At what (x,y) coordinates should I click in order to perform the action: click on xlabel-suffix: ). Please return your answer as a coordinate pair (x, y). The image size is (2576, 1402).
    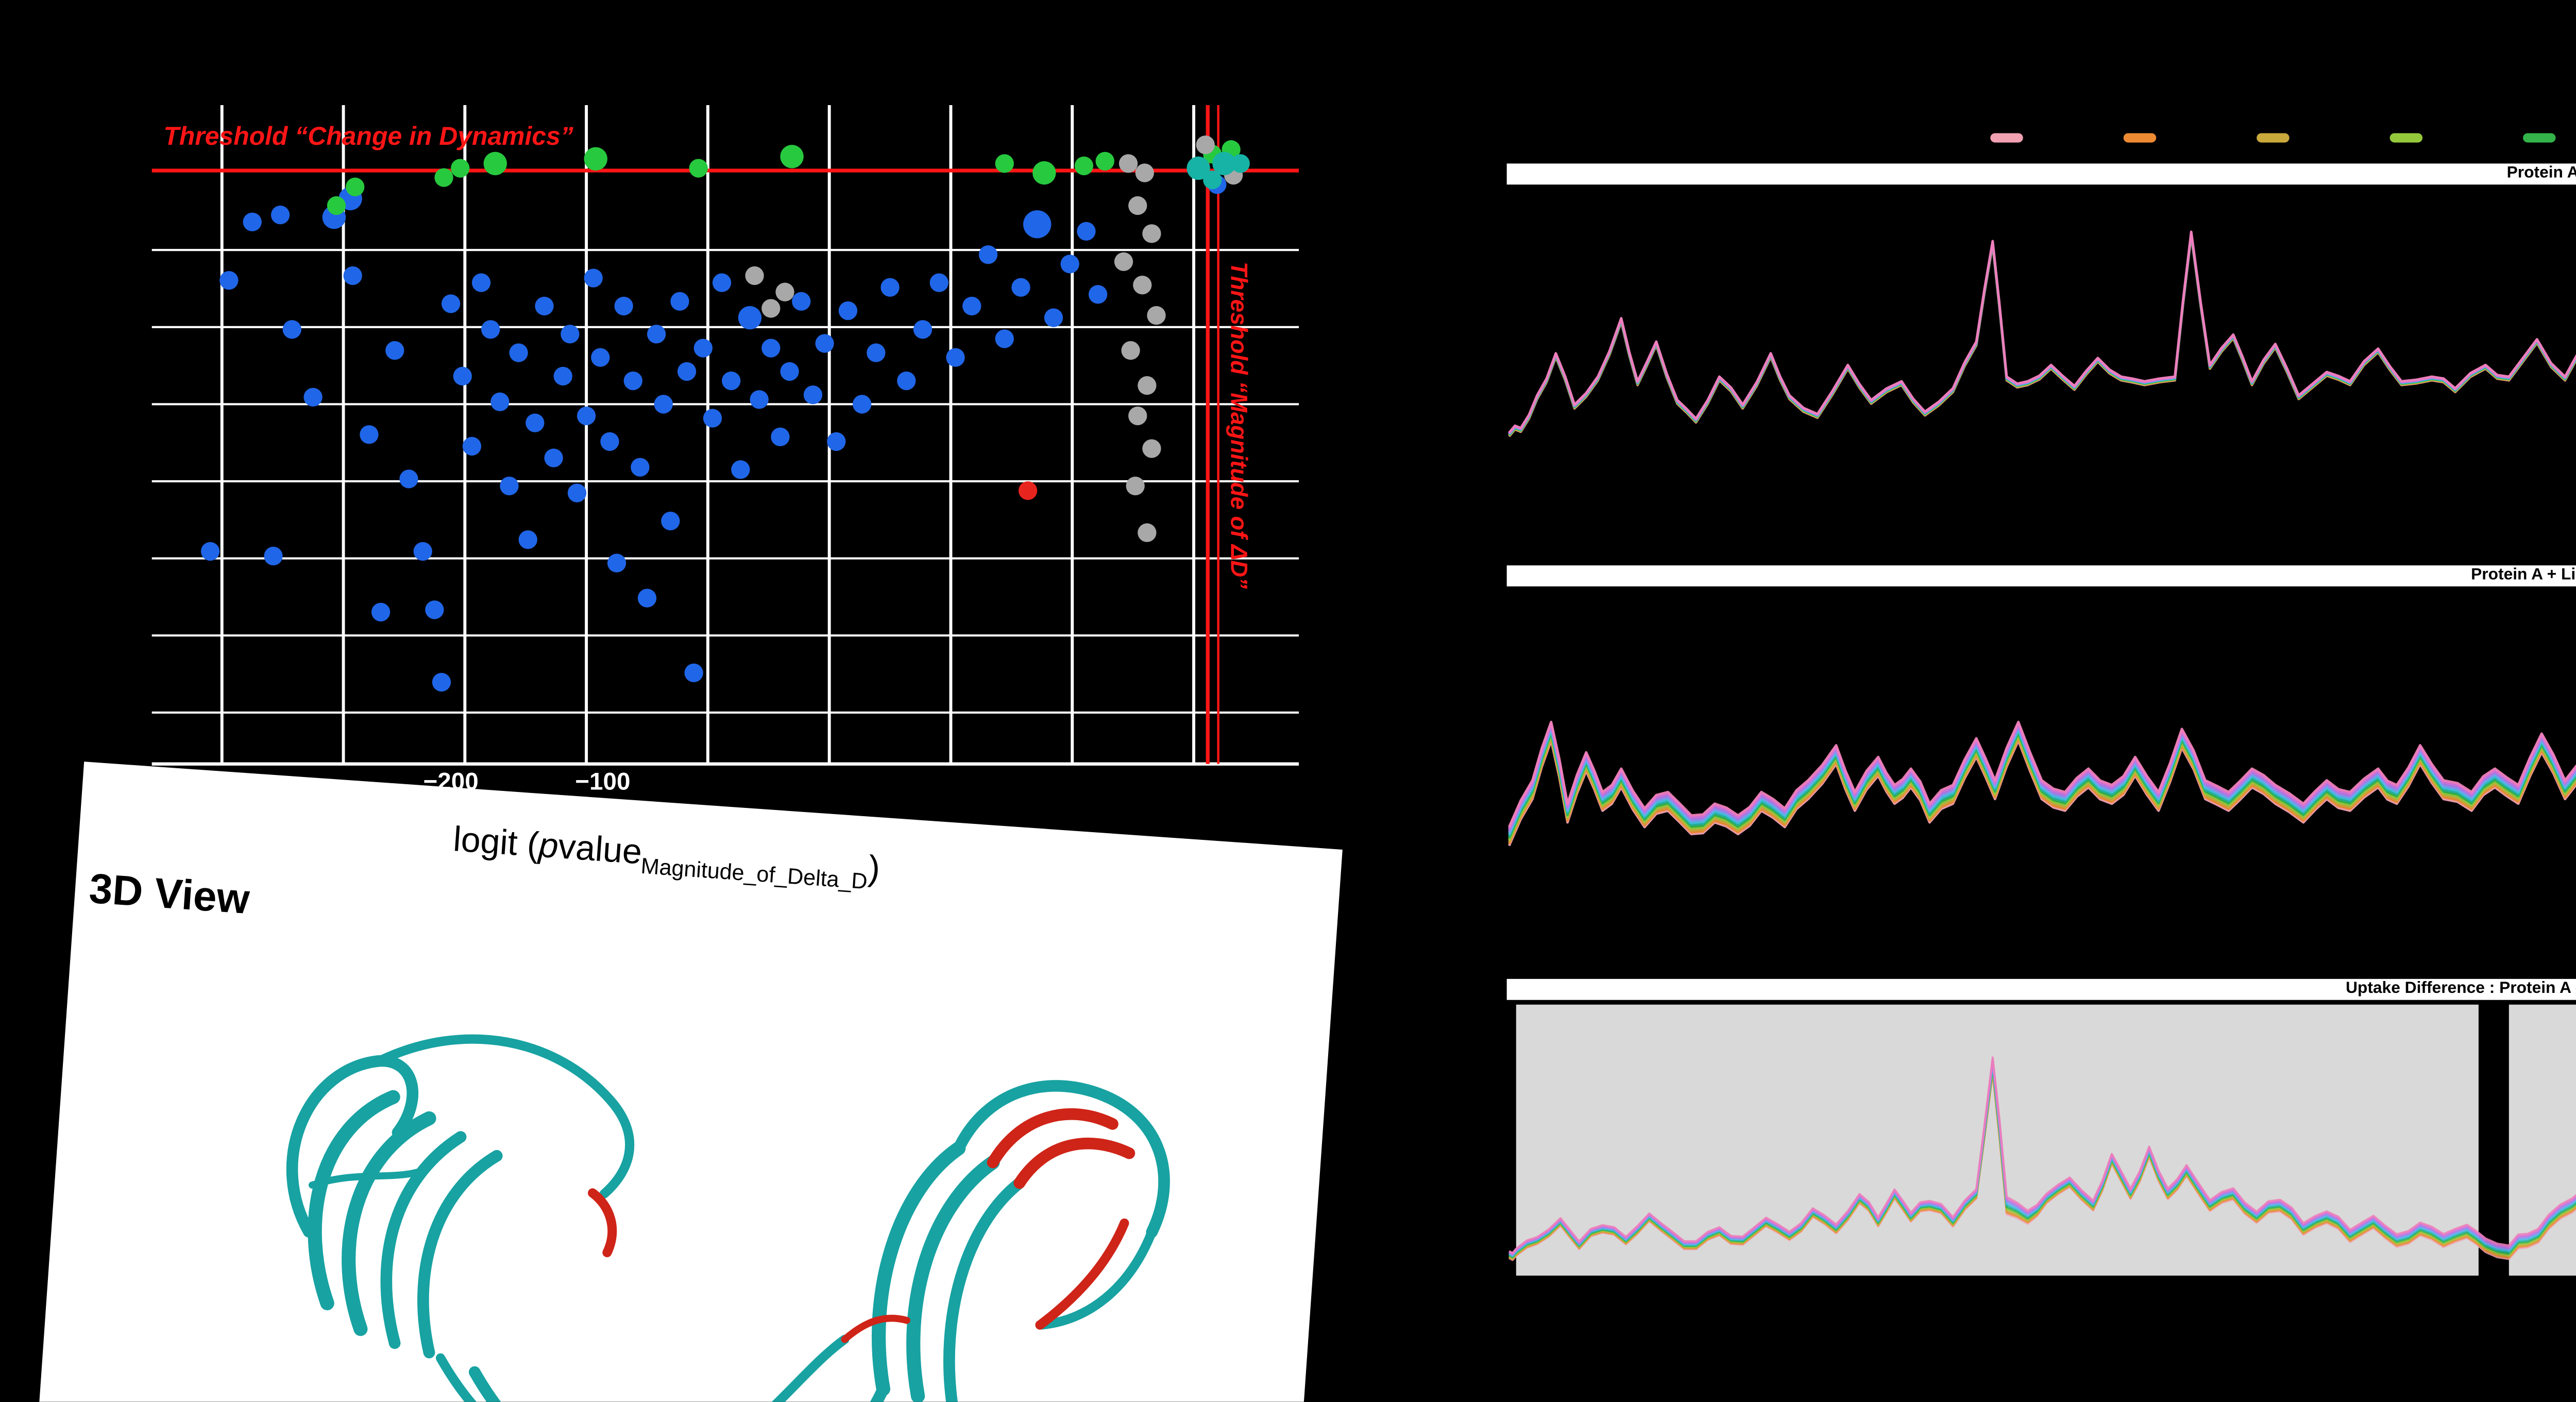
    Looking at the image, I should click on (875, 870).